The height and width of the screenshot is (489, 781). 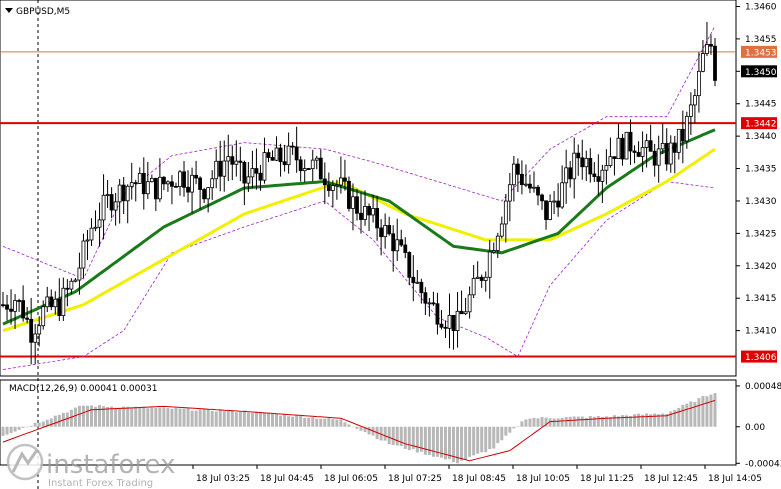 I want to click on level-tag-label: 1.3406, so click(x=761, y=358).